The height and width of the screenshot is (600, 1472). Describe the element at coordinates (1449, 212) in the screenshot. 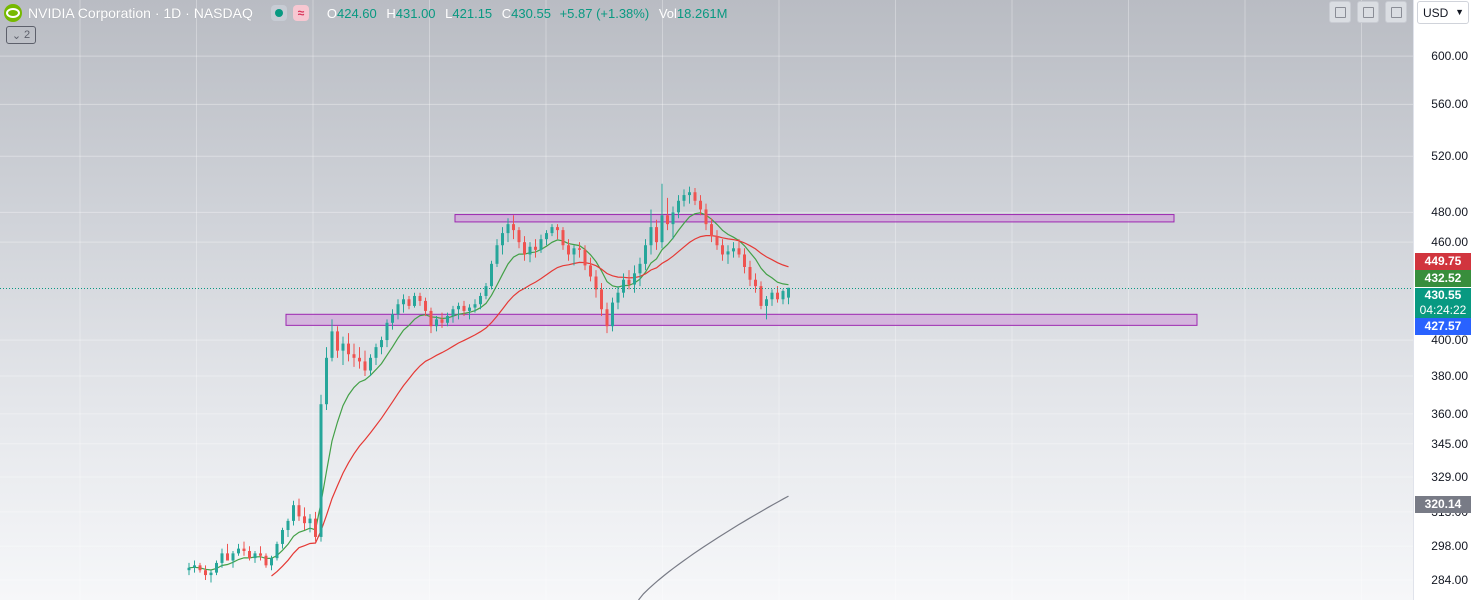

I see `price-tick-label: 480.00` at that location.